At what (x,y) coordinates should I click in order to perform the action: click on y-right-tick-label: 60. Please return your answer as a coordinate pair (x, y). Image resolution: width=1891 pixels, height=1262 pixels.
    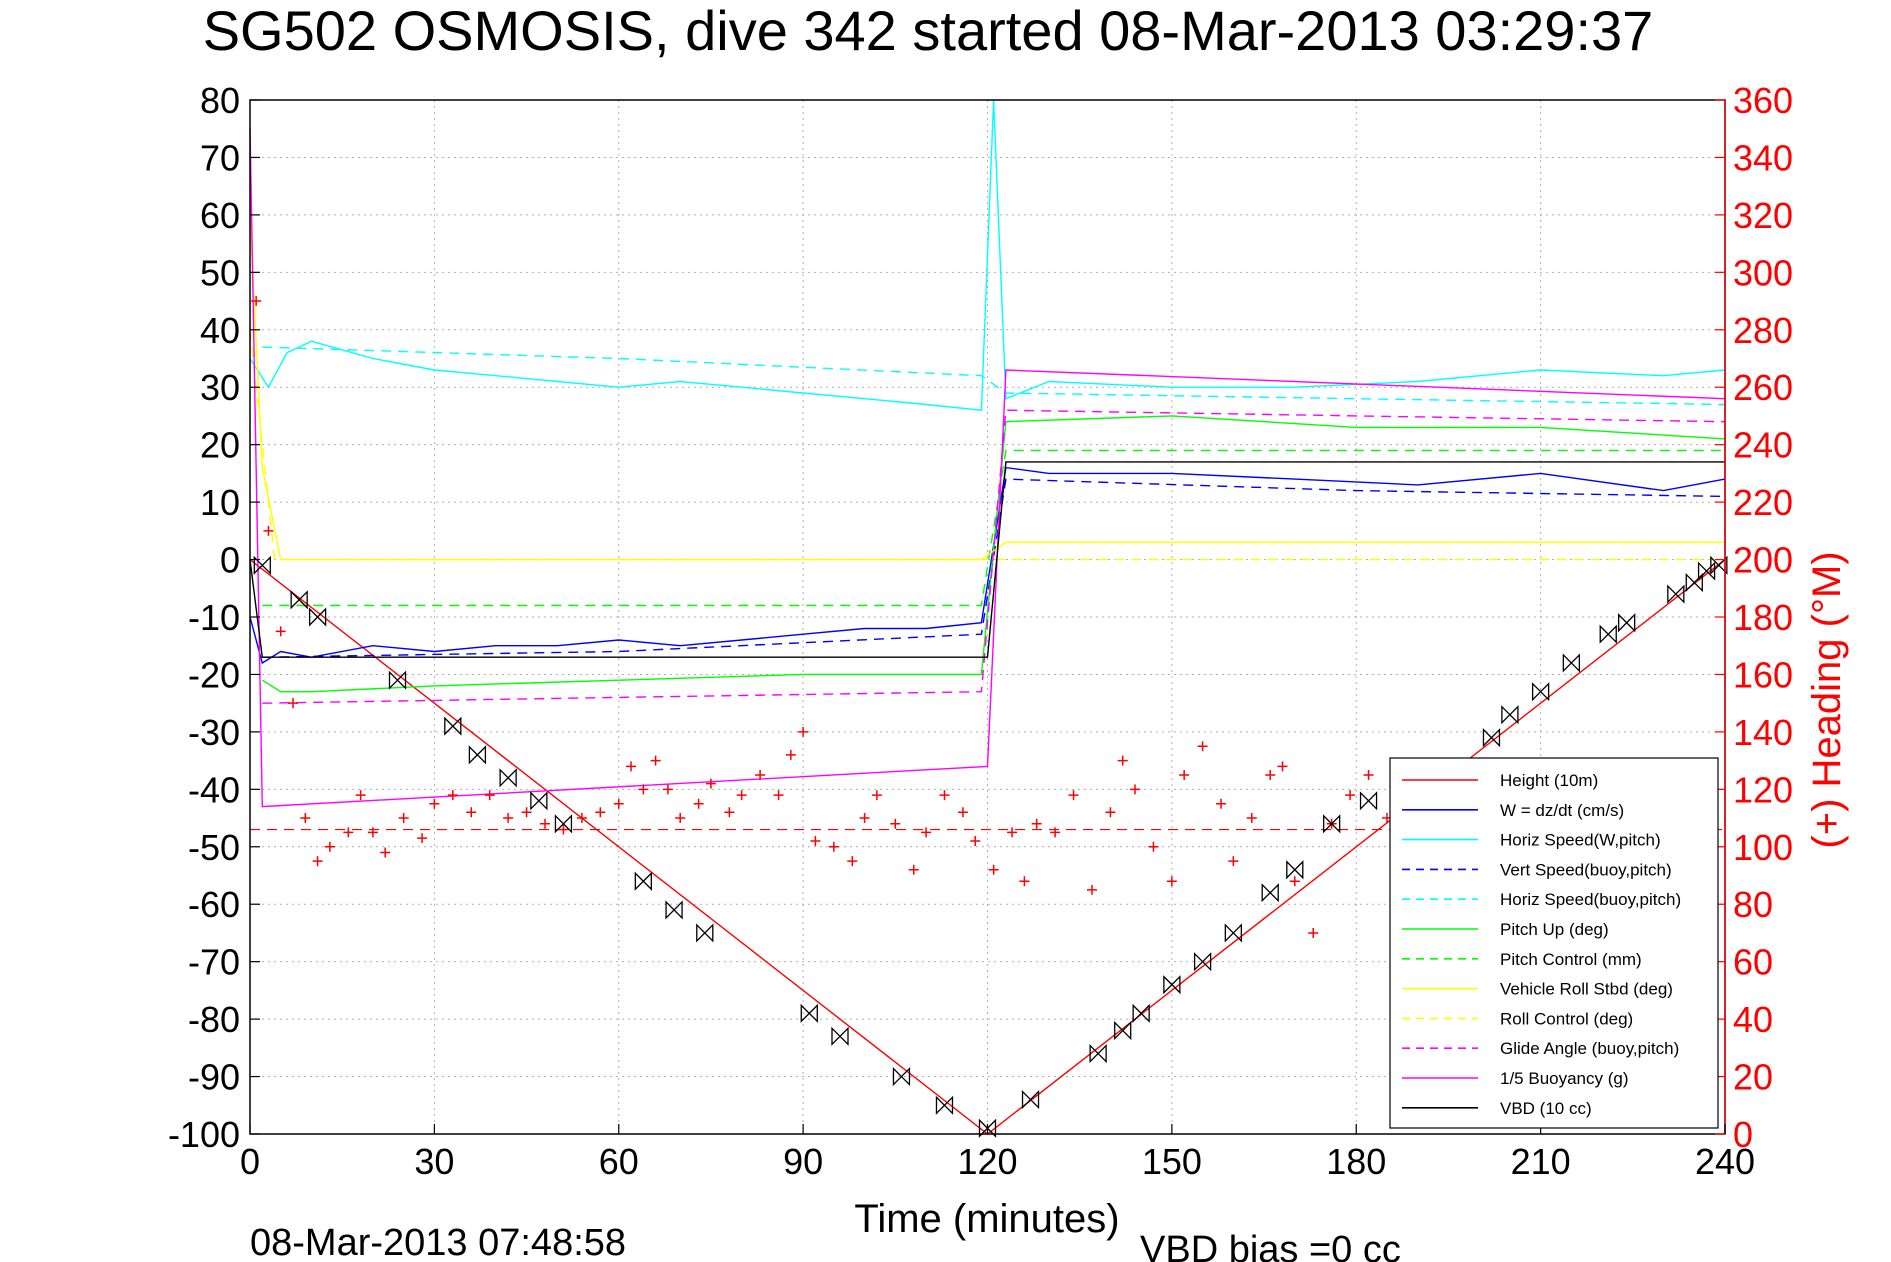
    Looking at the image, I should click on (1753, 962).